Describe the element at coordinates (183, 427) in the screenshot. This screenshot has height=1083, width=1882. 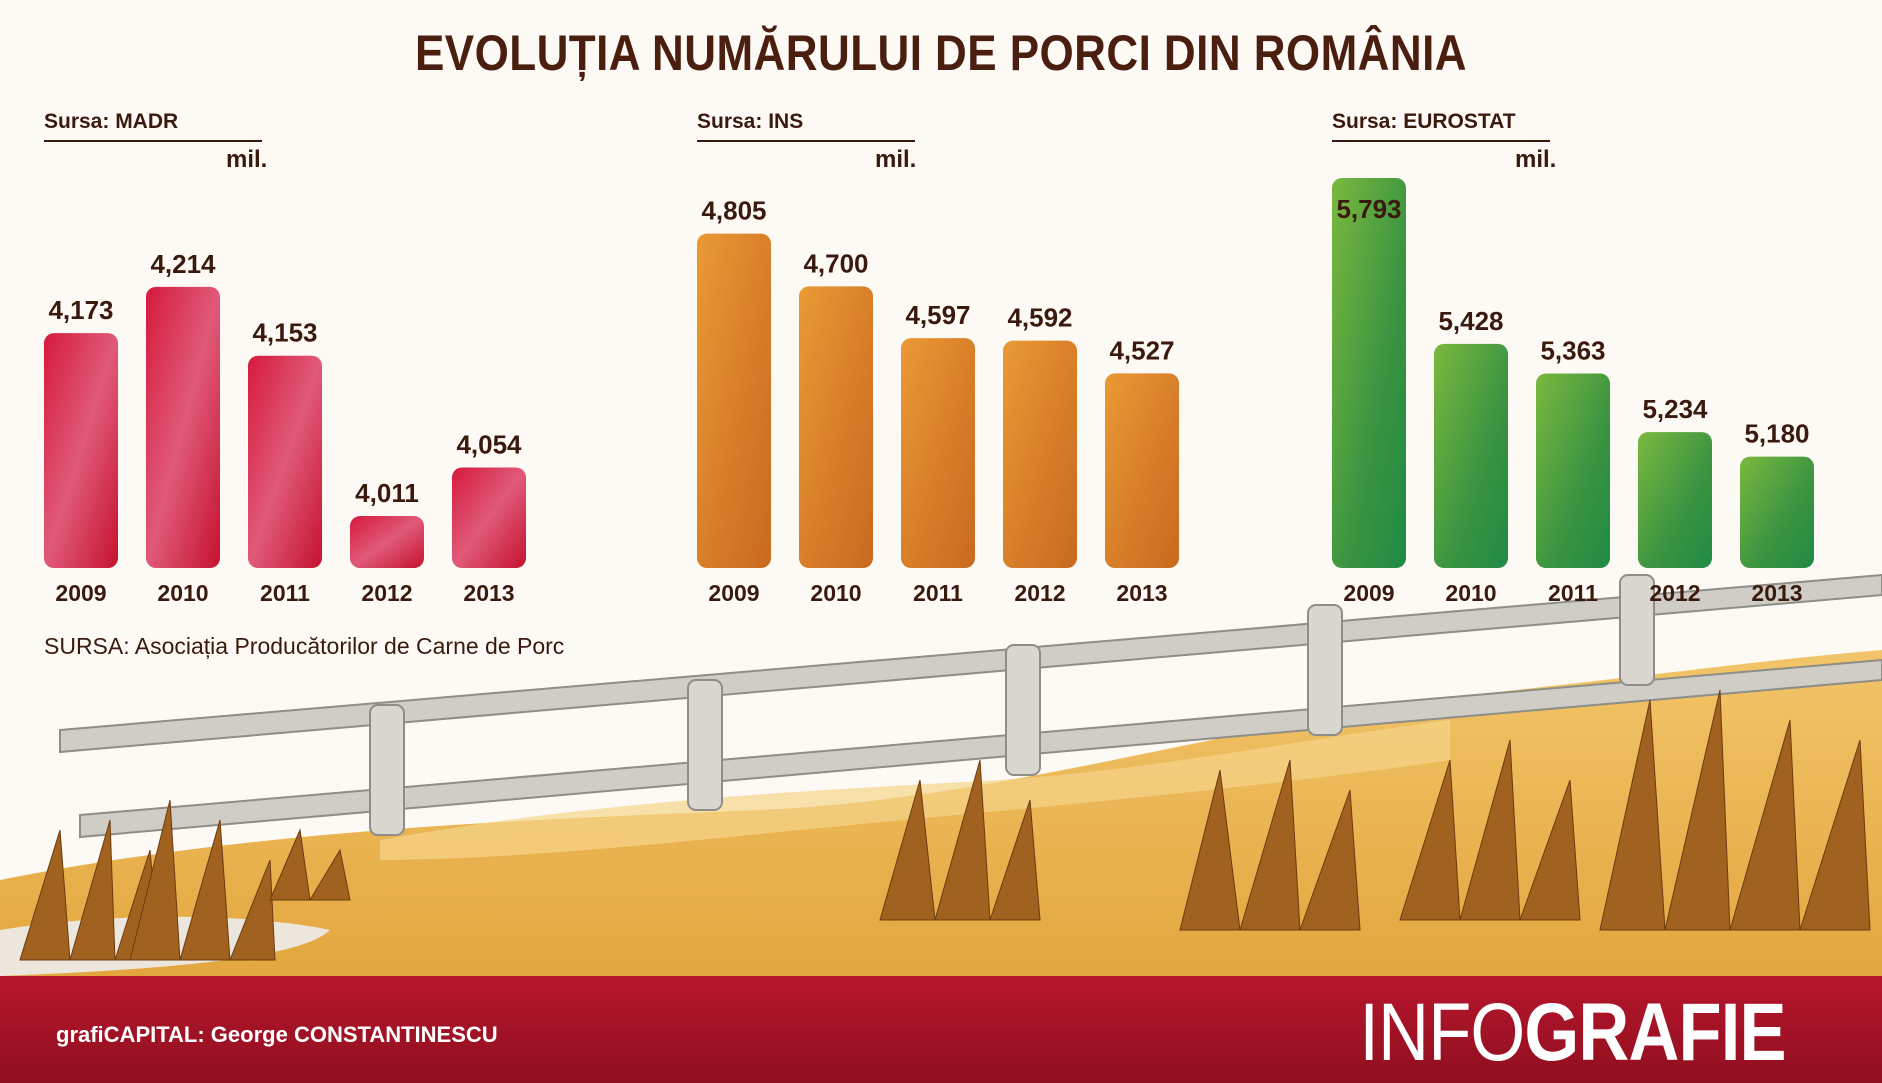
I see `bar-madr-2010` at that location.